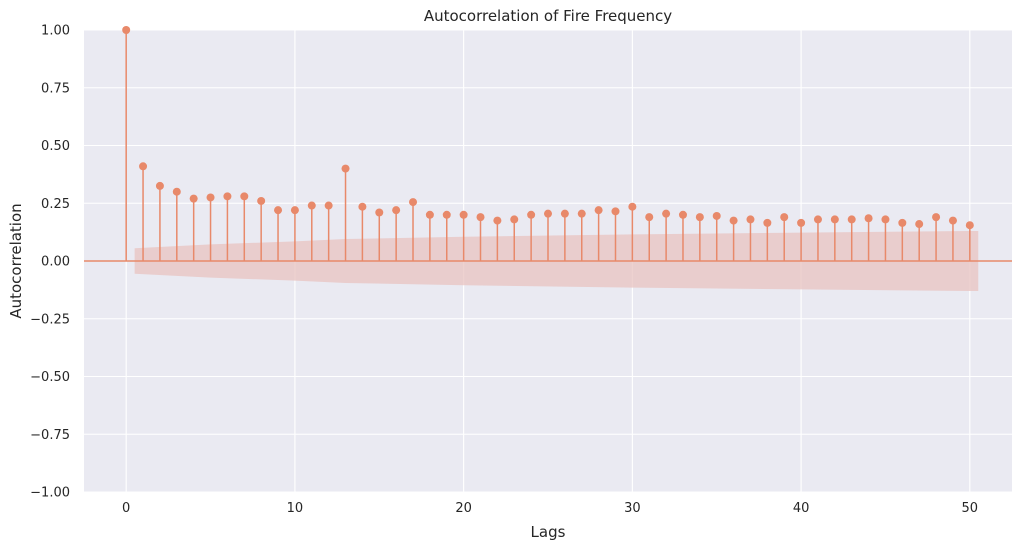 The height and width of the screenshot is (550, 1022). What do you see at coordinates (550, 508) in the screenshot?
I see `x-tick-labels: 0 10 20 30 40 50` at bounding box center [550, 508].